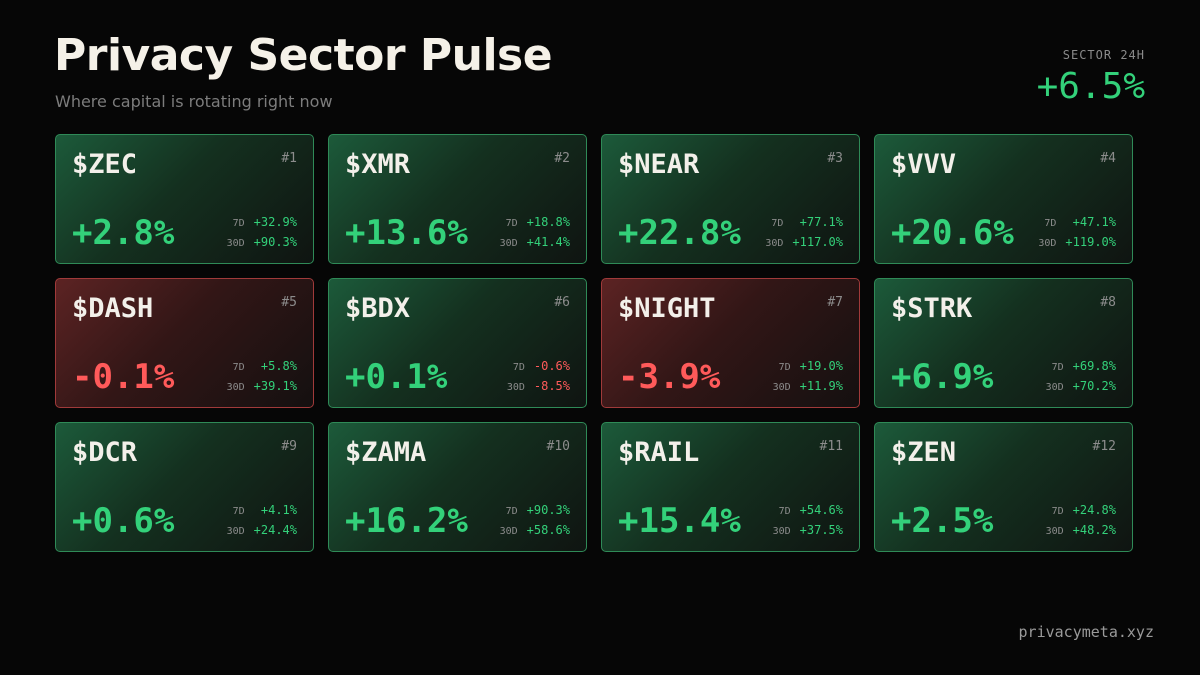 Image resolution: width=1200 pixels, height=675 pixels. Describe the element at coordinates (548, 222) in the screenshot. I see `change-7d: +18.8%` at that location.